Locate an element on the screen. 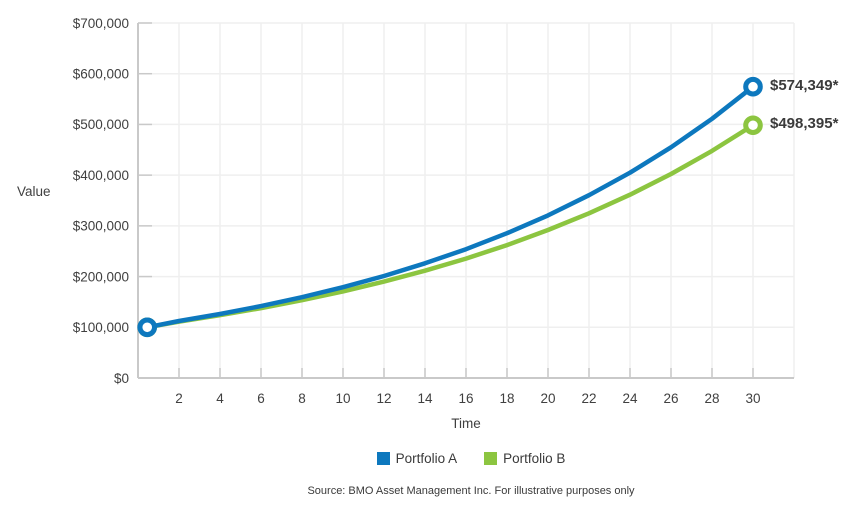 This screenshot has width=853, height=515. x-tick-label: 4 is located at coordinates (220, 398).